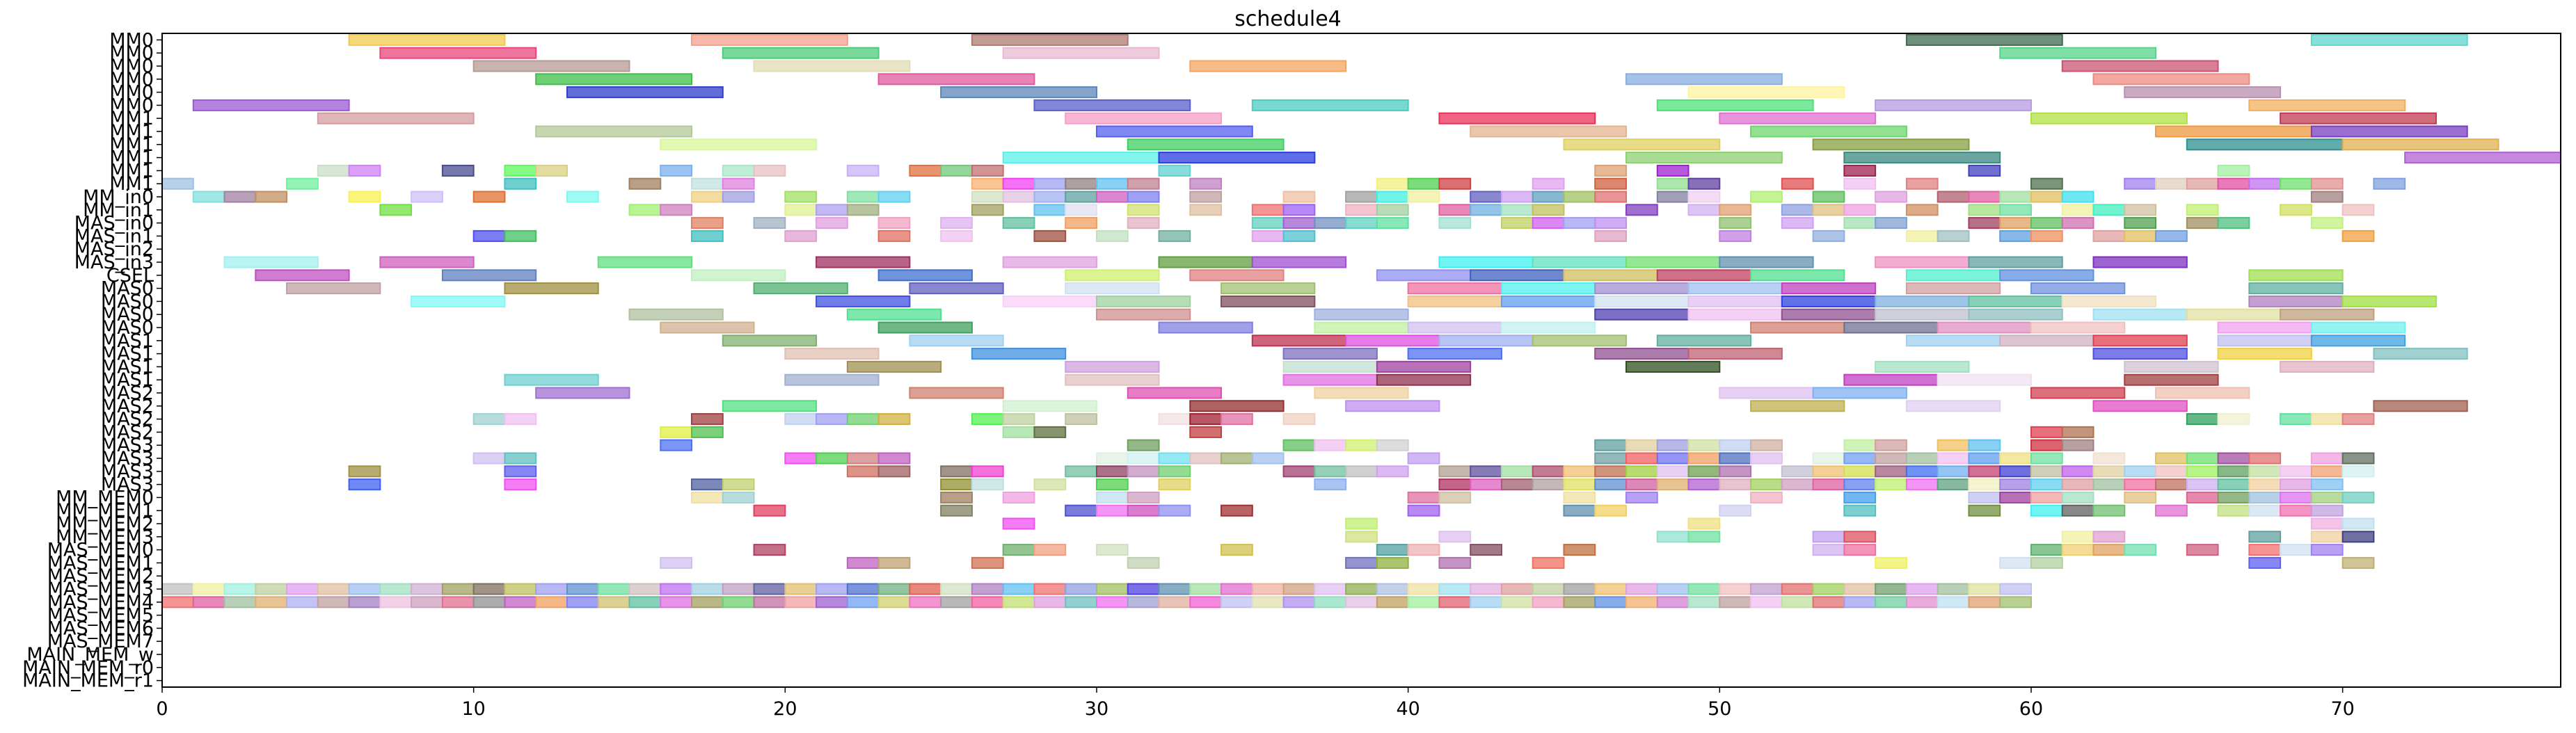 The height and width of the screenshot is (733, 2576). Describe the element at coordinates (1719, 709) in the screenshot. I see `x-tick-label: 50` at that location.